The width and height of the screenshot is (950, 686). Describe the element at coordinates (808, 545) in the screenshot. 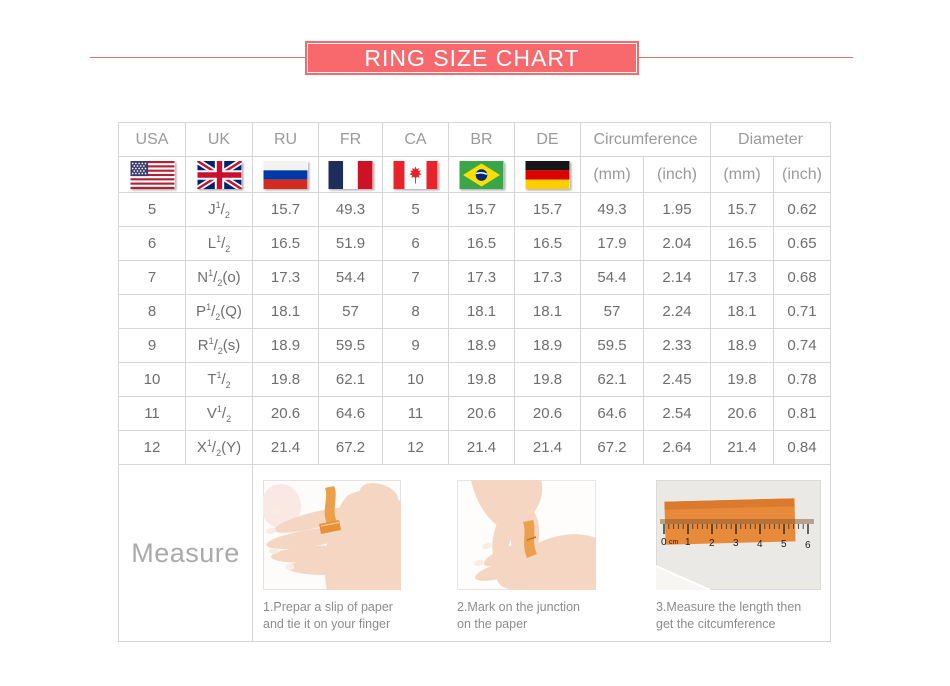

I see `ruler-label-6: 6` at that location.